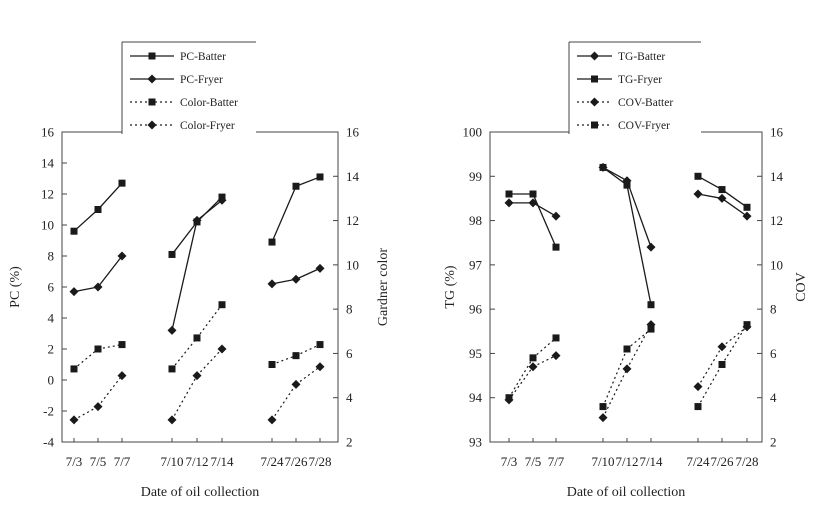  Describe the element at coordinates (773, 442) in the screenshot. I see `y2-tick-label: 2` at that location.